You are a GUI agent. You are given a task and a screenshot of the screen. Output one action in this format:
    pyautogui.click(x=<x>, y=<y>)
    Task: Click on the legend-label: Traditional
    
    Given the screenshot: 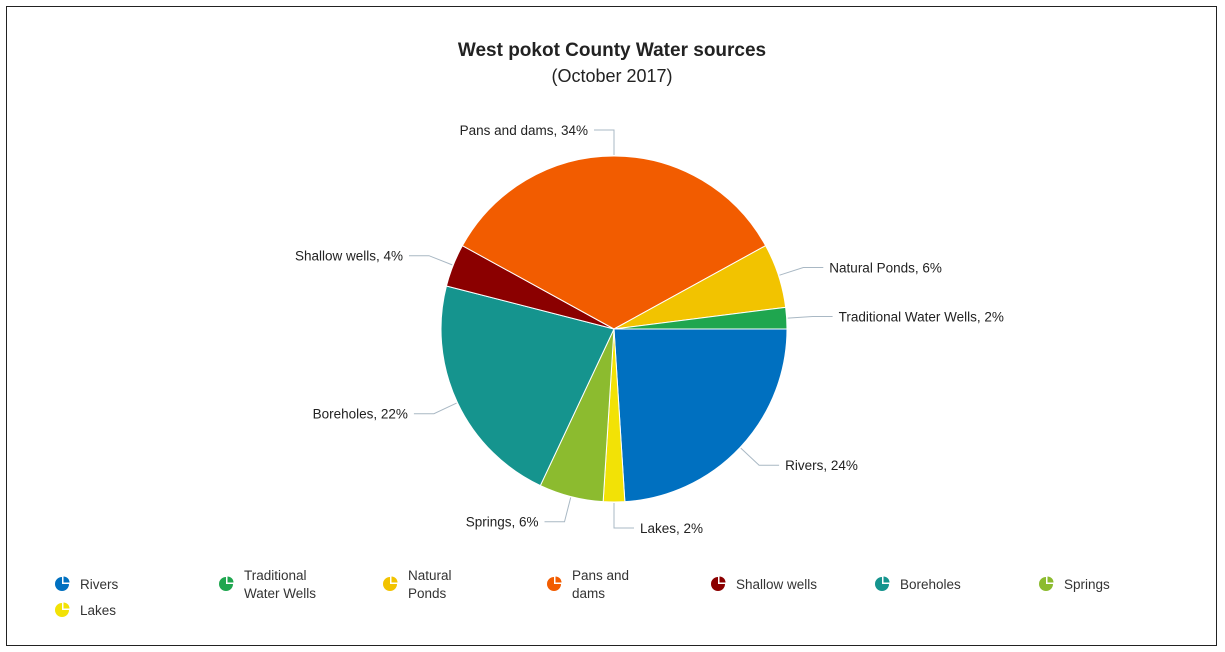 What is the action you would take?
    pyautogui.click(x=275, y=575)
    